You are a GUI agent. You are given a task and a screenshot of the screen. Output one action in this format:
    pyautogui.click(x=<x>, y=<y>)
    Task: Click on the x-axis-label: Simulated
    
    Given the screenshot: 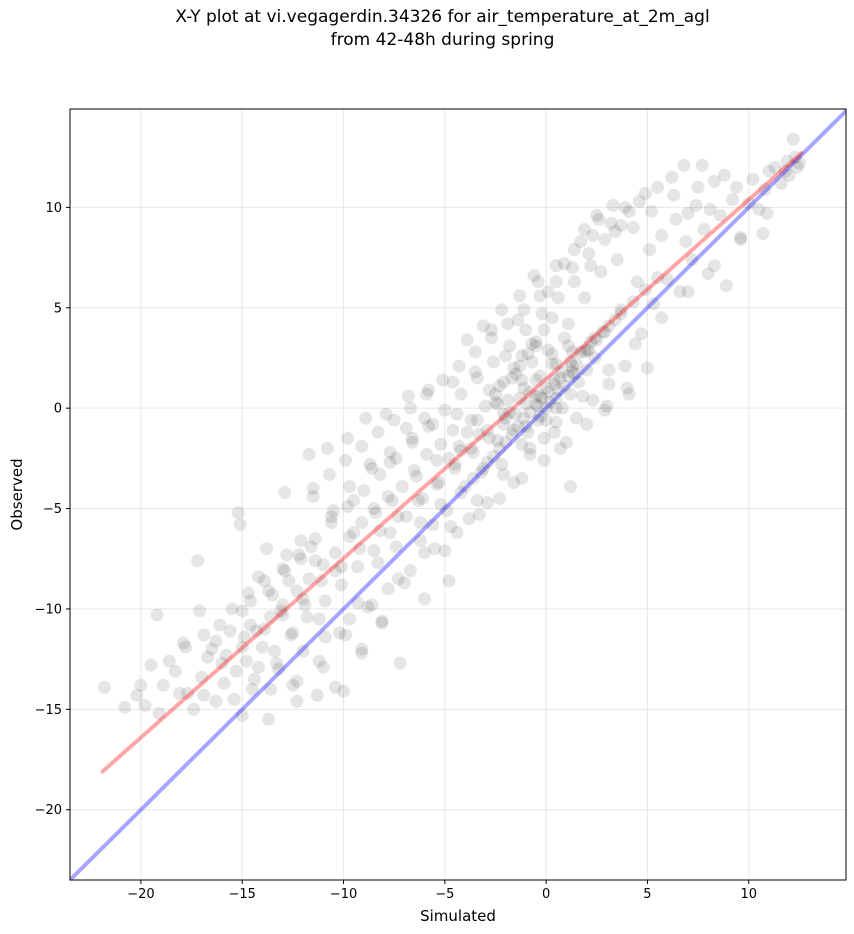 What is the action you would take?
    pyautogui.click(x=458, y=916)
    